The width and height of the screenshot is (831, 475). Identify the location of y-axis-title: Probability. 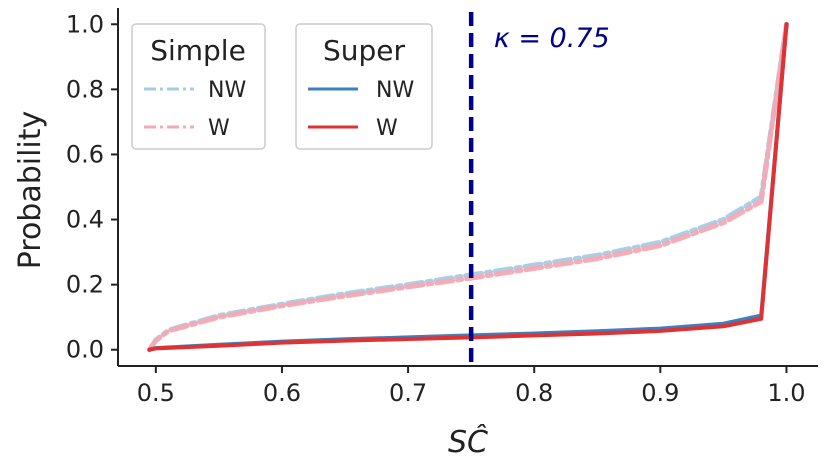
(30, 190).